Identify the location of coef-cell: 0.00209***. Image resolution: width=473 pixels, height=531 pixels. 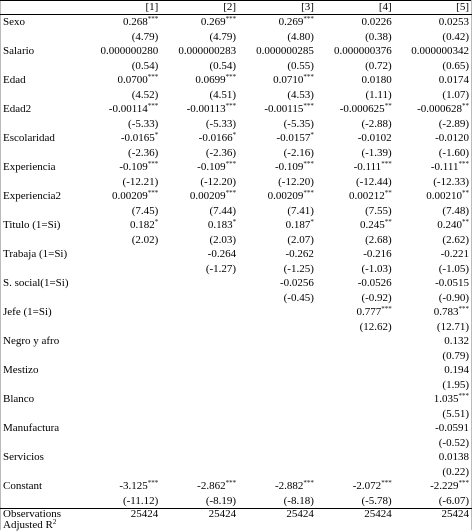
(122, 196).